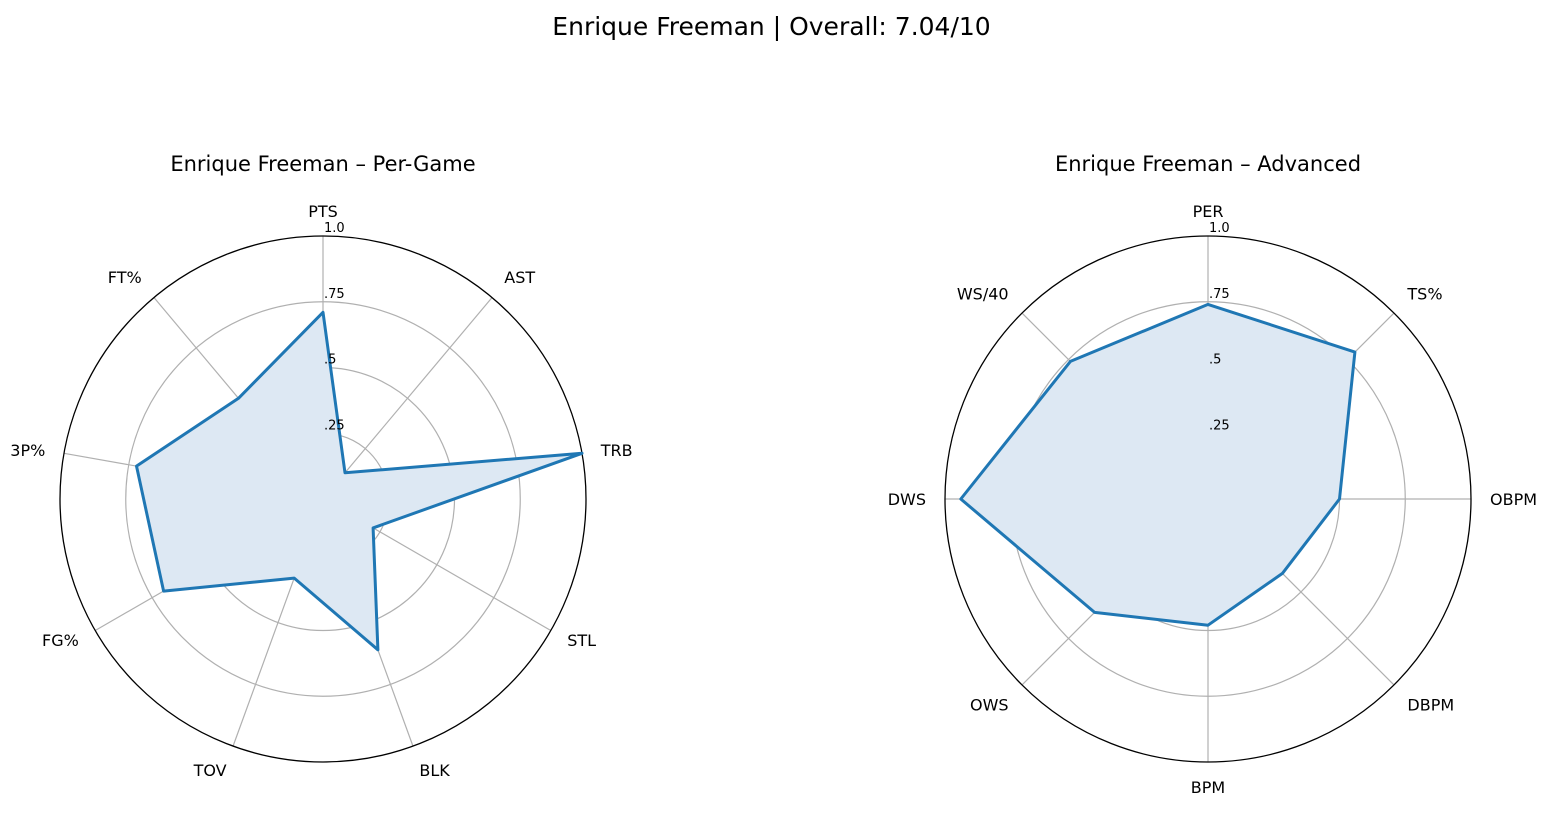  What do you see at coordinates (1424, 294) in the screenshot?
I see `category-label: TS%` at bounding box center [1424, 294].